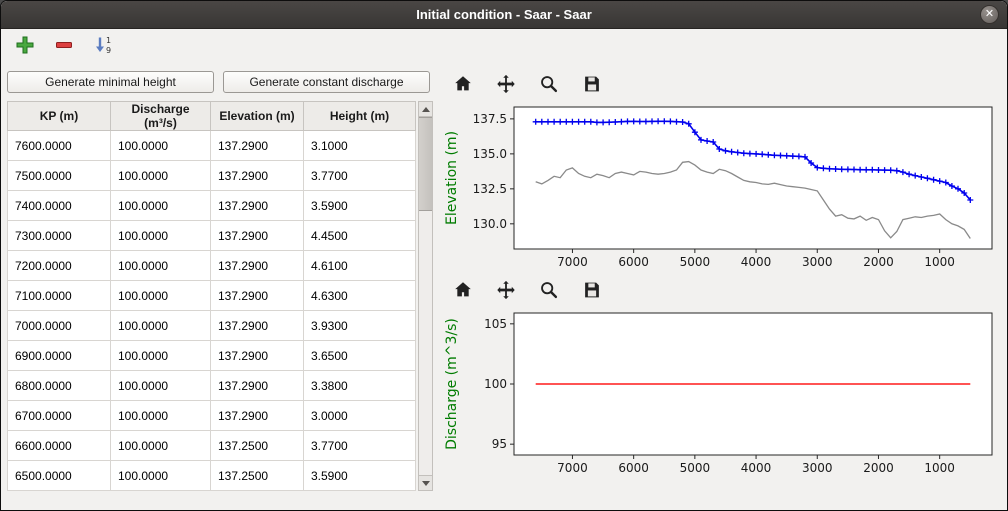 The width and height of the screenshot is (1008, 511). I want to click on table-cell: 3.1000, so click(359, 145).